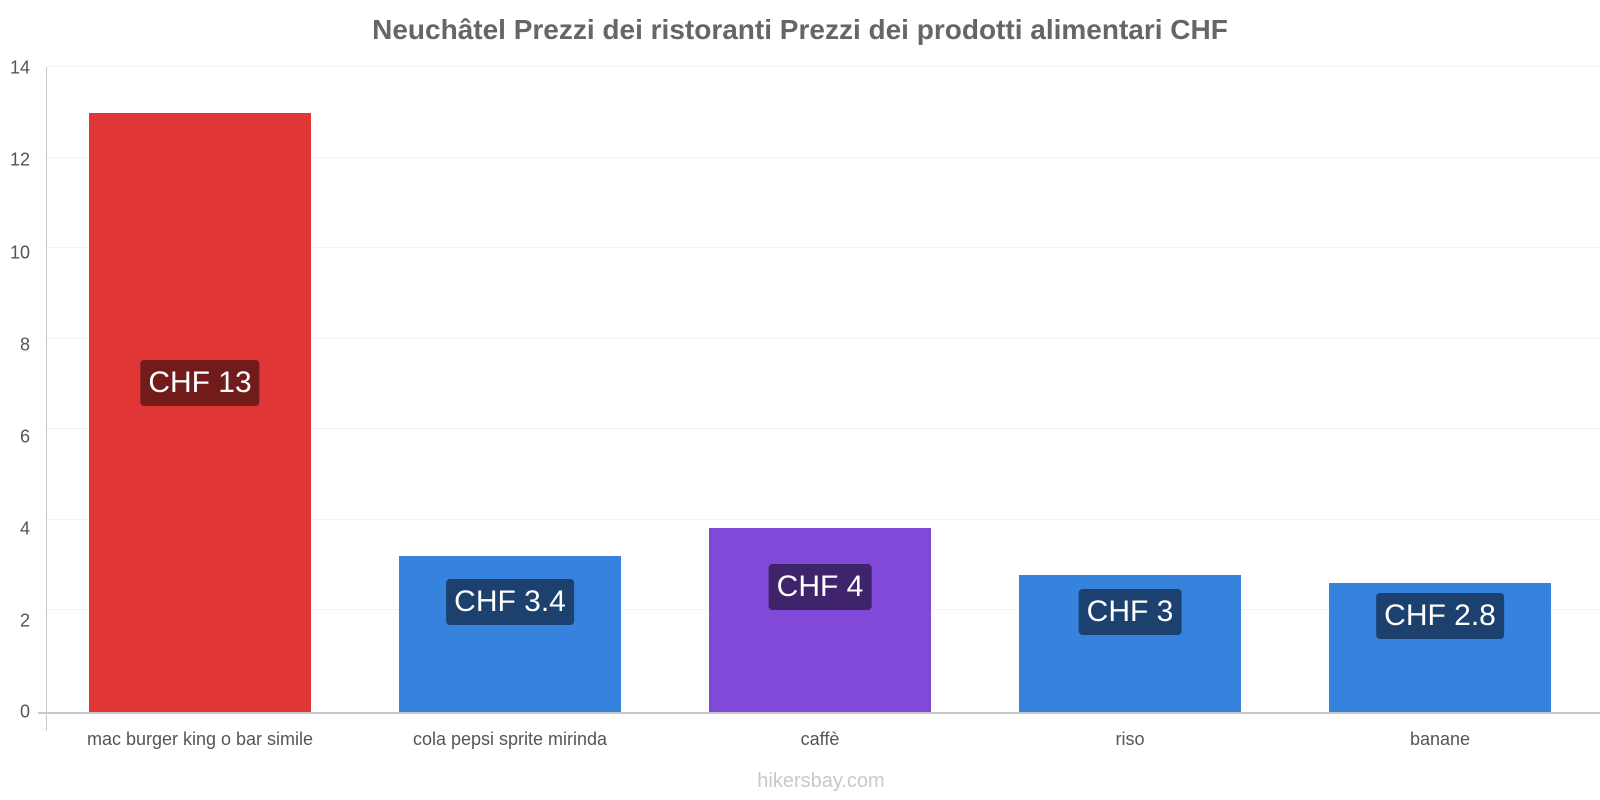 The height and width of the screenshot is (800, 1600). What do you see at coordinates (24, 528) in the screenshot?
I see `y-tick-label: 4` at bounding box center [24, 528].